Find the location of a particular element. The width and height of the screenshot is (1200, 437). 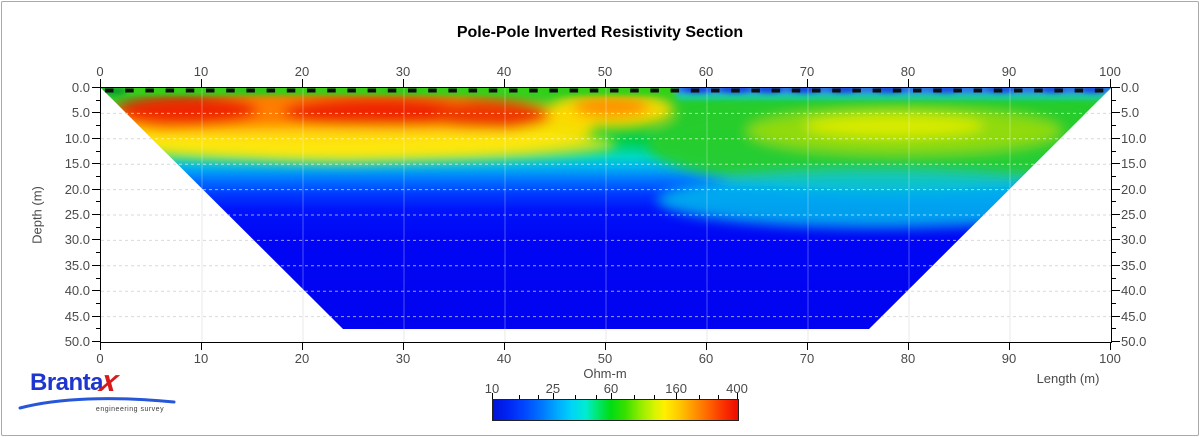

colorbar-tick-label: 60 is located at coordinates (611, 388).